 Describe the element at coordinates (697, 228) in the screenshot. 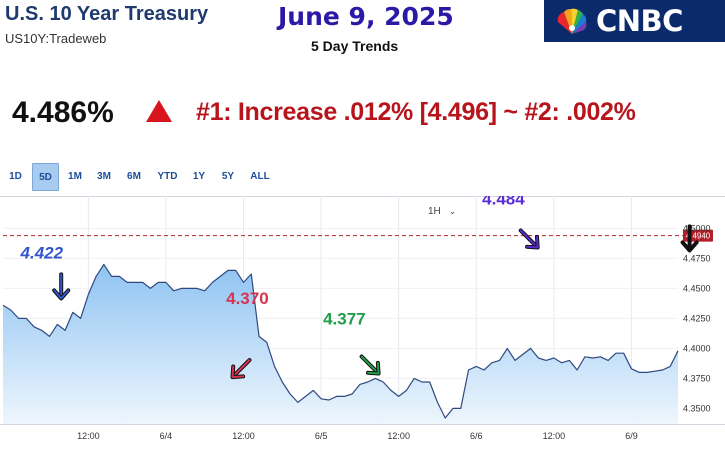

I see `y-tick-label: 4.5000` at that location.